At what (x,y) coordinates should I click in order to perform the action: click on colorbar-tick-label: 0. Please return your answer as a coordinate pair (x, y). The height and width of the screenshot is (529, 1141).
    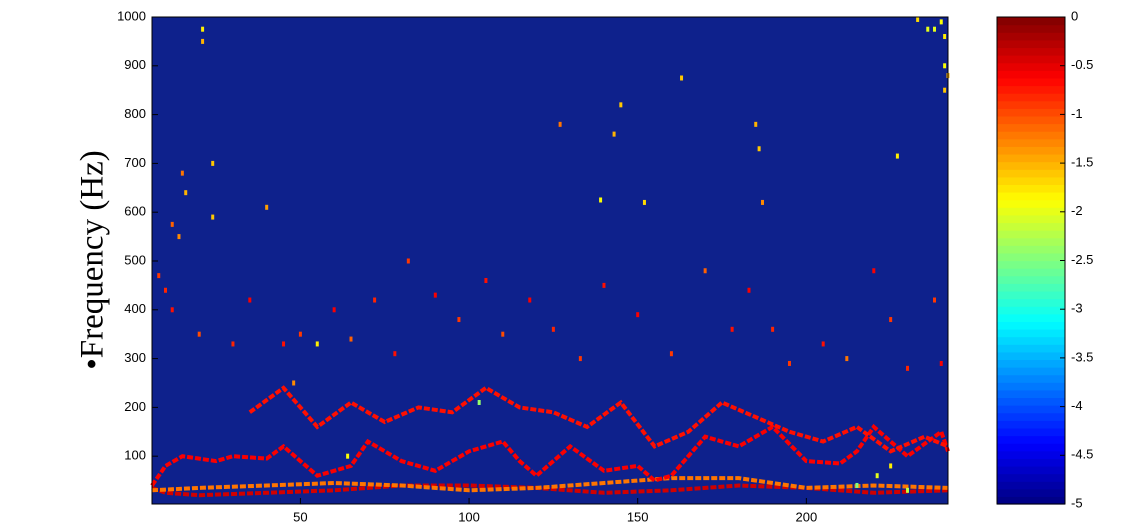
    Looking at the image, I should click on (1074, 15).